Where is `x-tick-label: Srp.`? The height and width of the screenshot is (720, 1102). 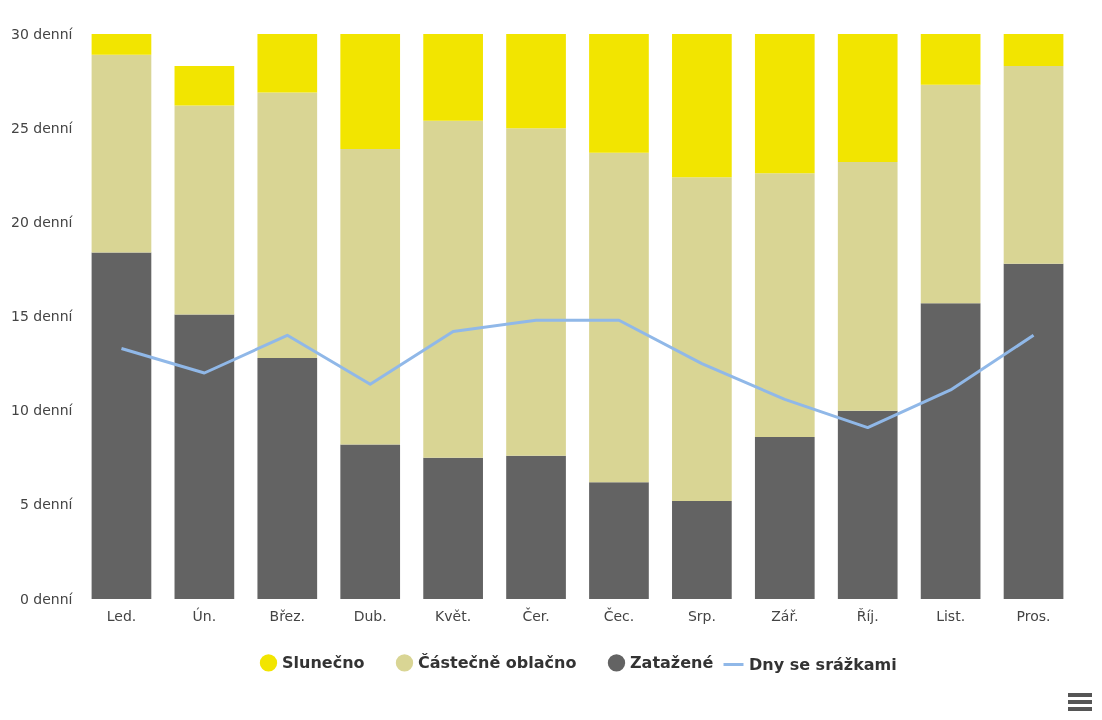
x-tick-label: Srp. is located at coordinates (701, 615).